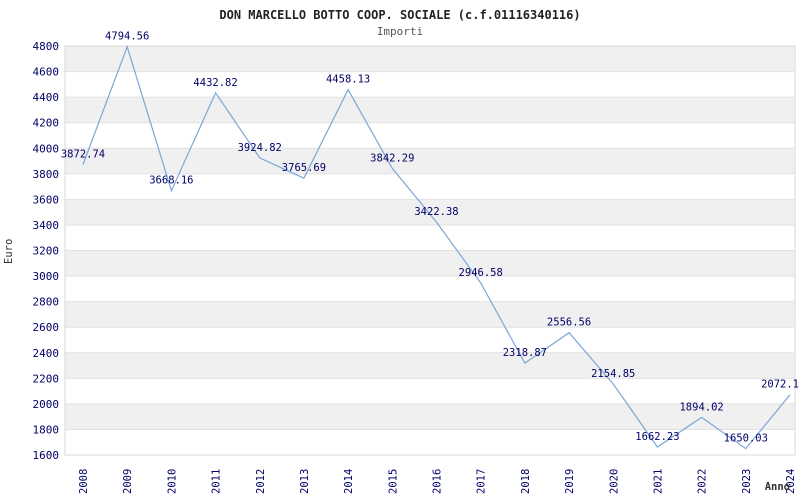 The height and width of the screenshot is (500, 800). What do you see at coordinates (305, 481) in the screenshot?
I see `x-tick-label: 2013` at bounding box center [305, 481].